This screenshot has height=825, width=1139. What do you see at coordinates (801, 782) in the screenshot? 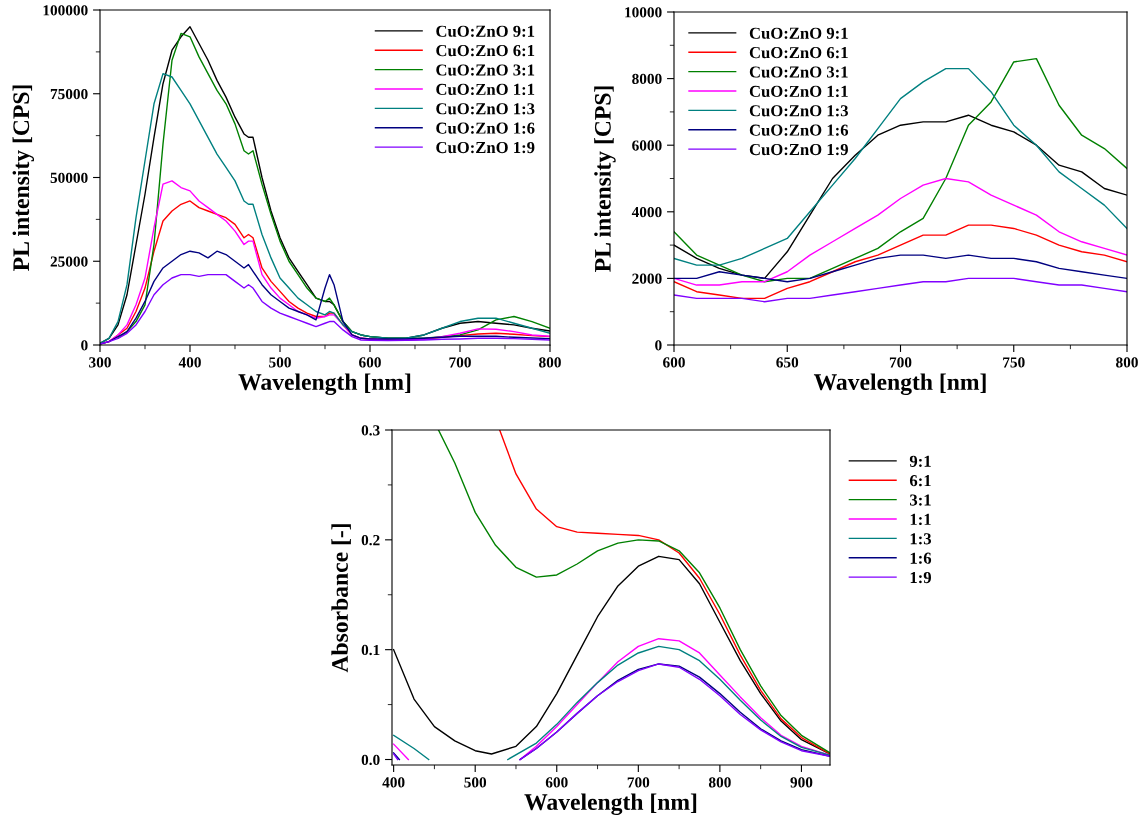
I see `x-tick-label: 900` at bounding box center [801, 782].